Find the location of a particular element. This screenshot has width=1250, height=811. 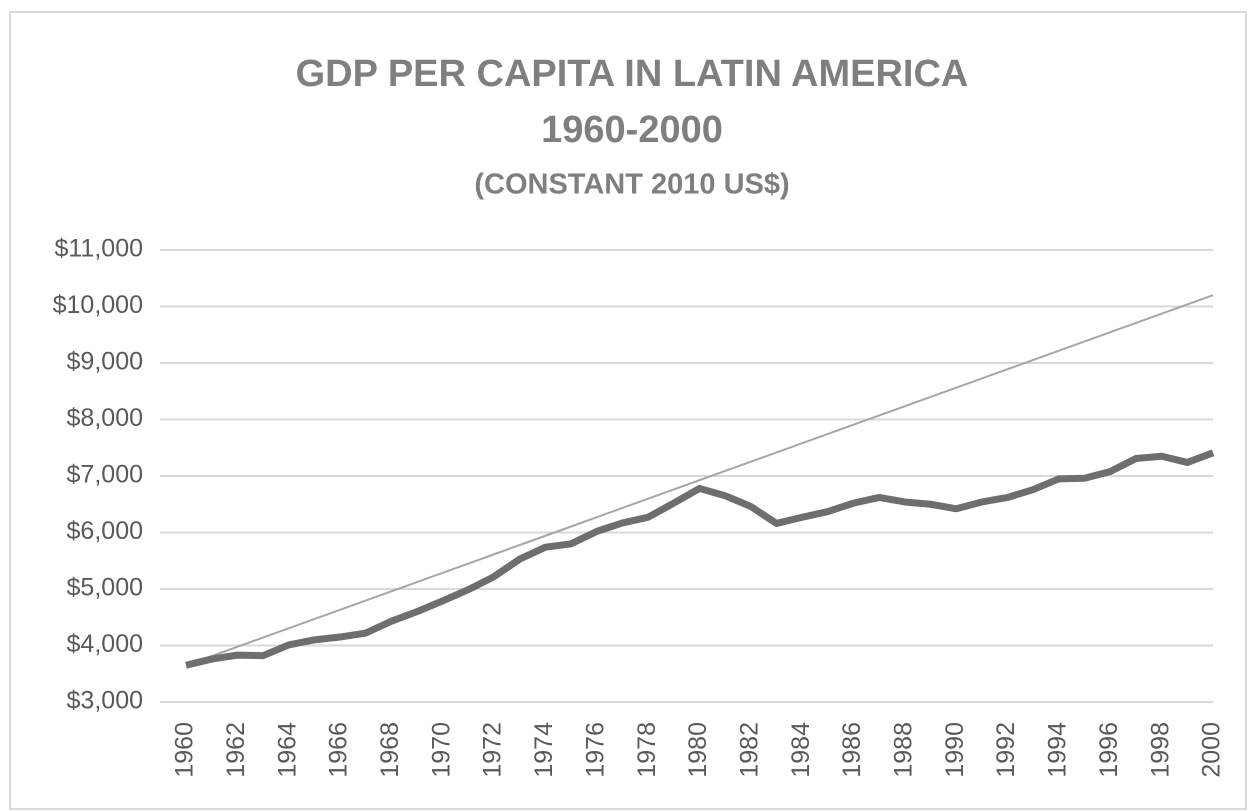

x-tick-label: 1976 is located at coordinates (595, 750).